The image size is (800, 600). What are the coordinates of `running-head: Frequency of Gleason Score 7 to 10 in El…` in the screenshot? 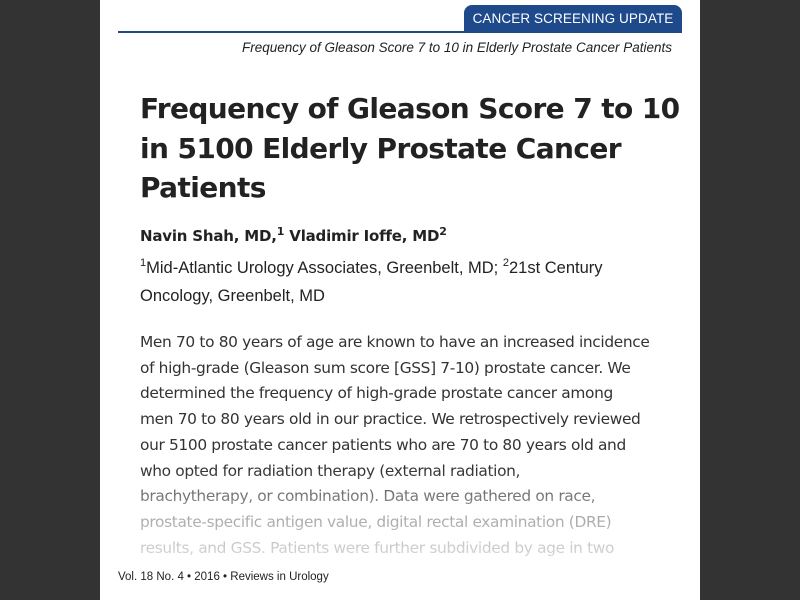 It's located at (457, 47).